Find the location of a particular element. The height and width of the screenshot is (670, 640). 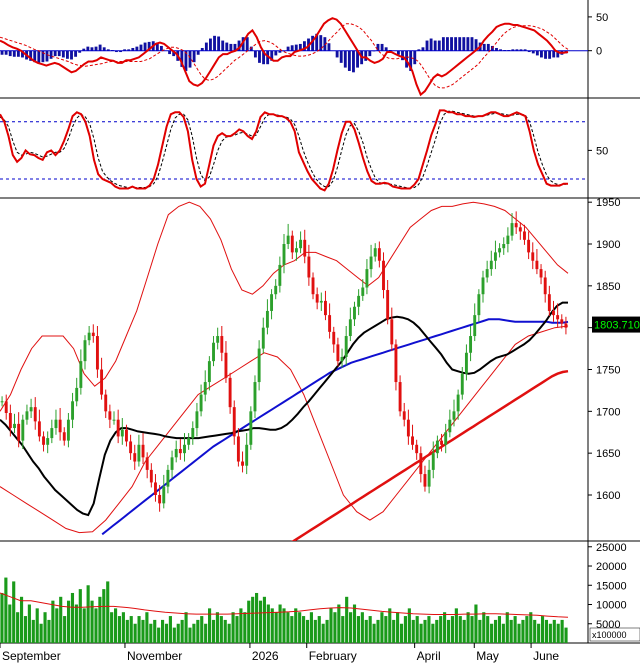

volume-unit-label: x100000 is located at coordinates (609, 635).